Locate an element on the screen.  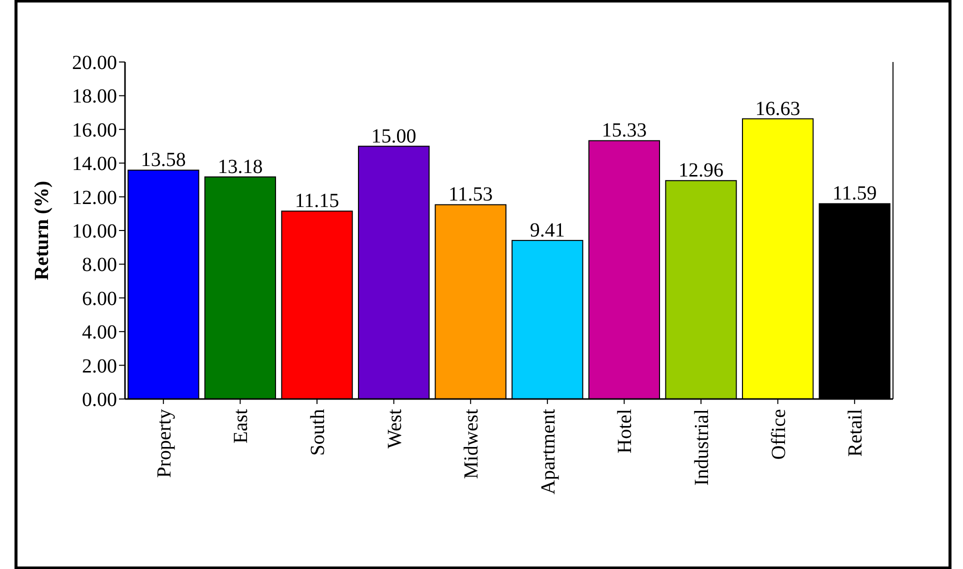
data-label: 11.15 is located at coordinates (317, 201).